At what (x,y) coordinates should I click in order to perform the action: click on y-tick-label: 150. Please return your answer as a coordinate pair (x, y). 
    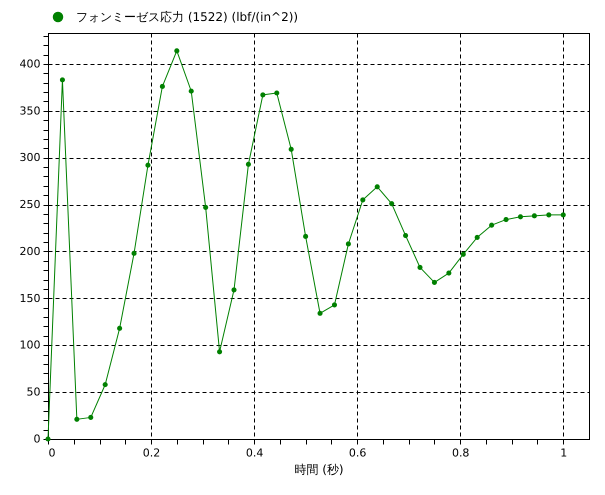
    Looking at the image, I should click on (30, 298).